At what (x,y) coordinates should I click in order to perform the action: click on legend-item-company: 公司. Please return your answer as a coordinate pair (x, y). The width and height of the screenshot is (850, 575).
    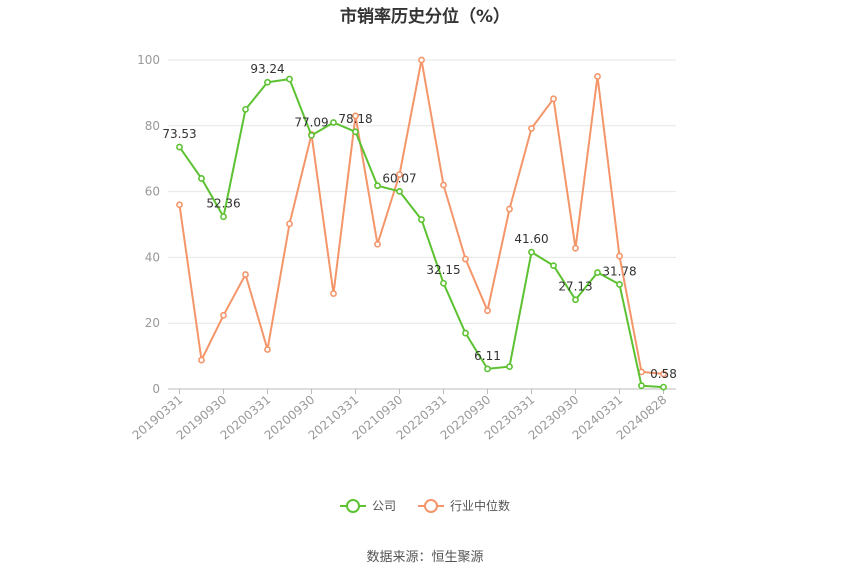
    Looking at the image, I should click on (367, 505).